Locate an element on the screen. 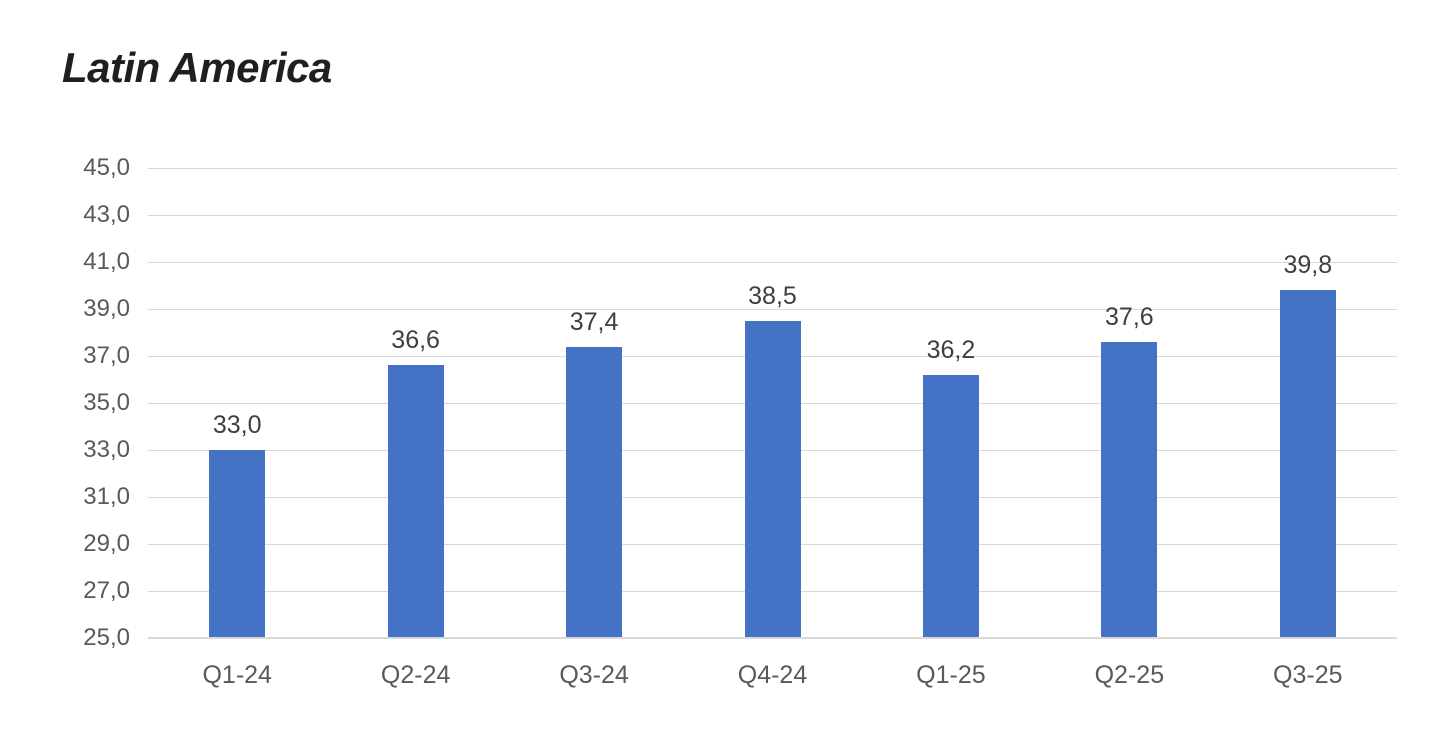  y-axis-tick-label: 29,0 is located at coordinates (106, 543).